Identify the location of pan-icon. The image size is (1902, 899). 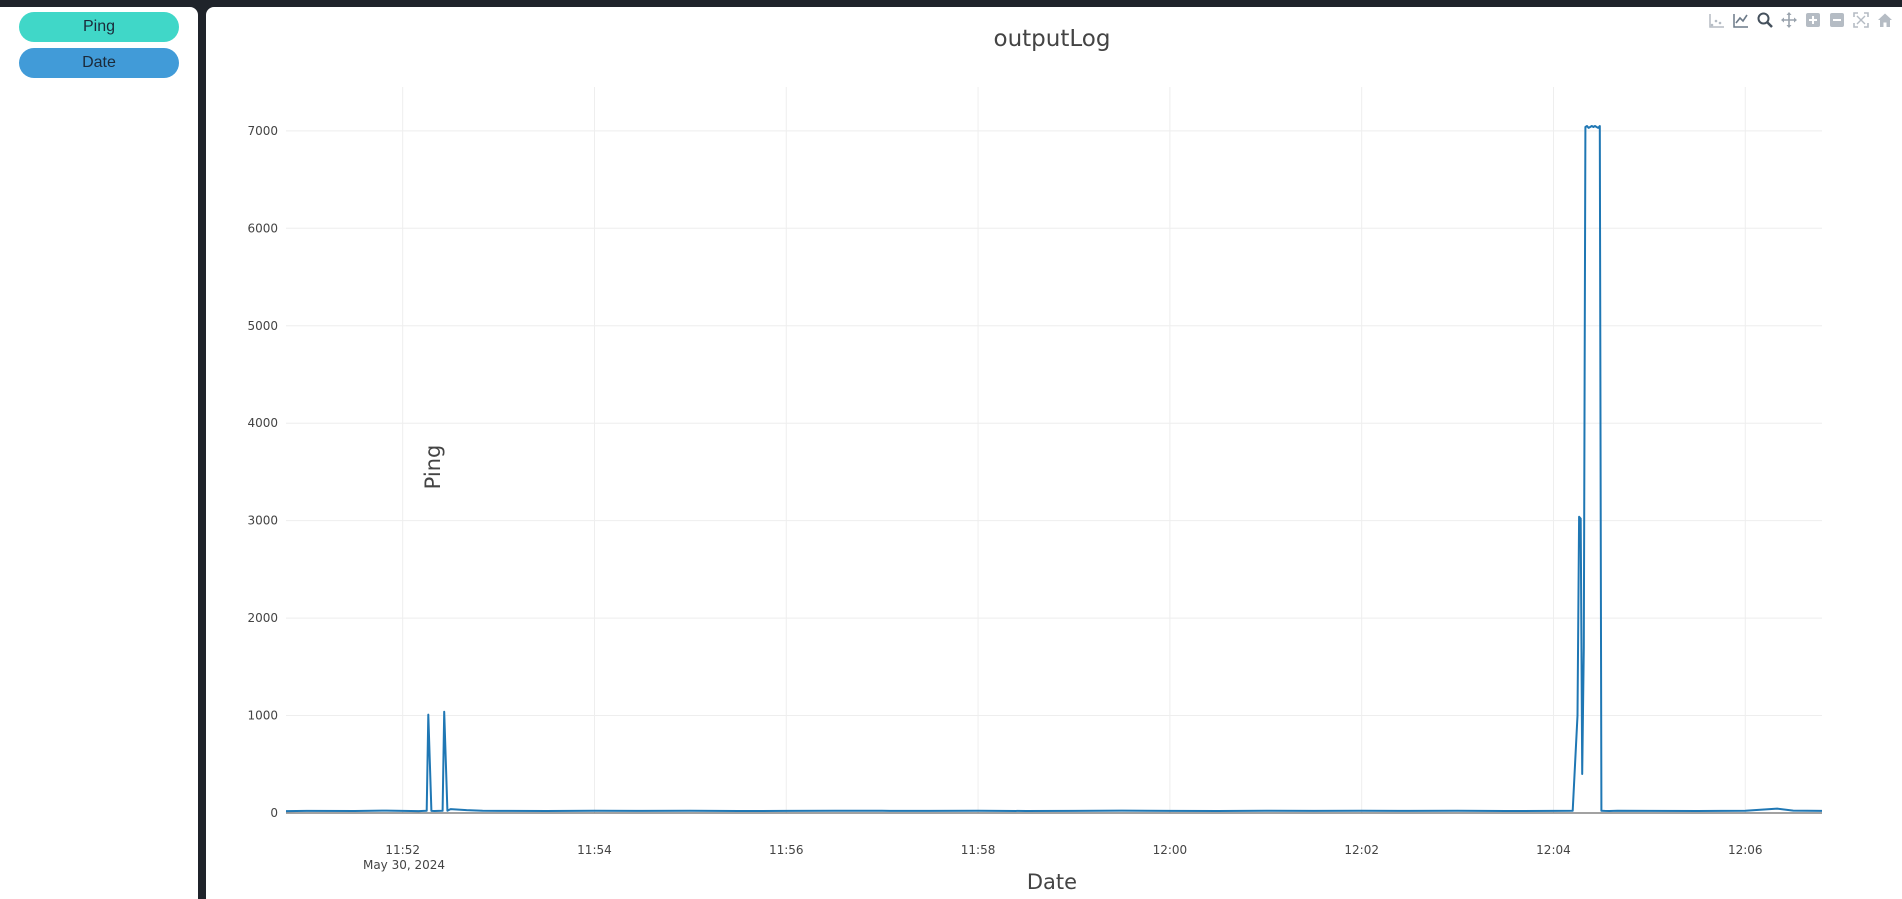
(1789, 20).